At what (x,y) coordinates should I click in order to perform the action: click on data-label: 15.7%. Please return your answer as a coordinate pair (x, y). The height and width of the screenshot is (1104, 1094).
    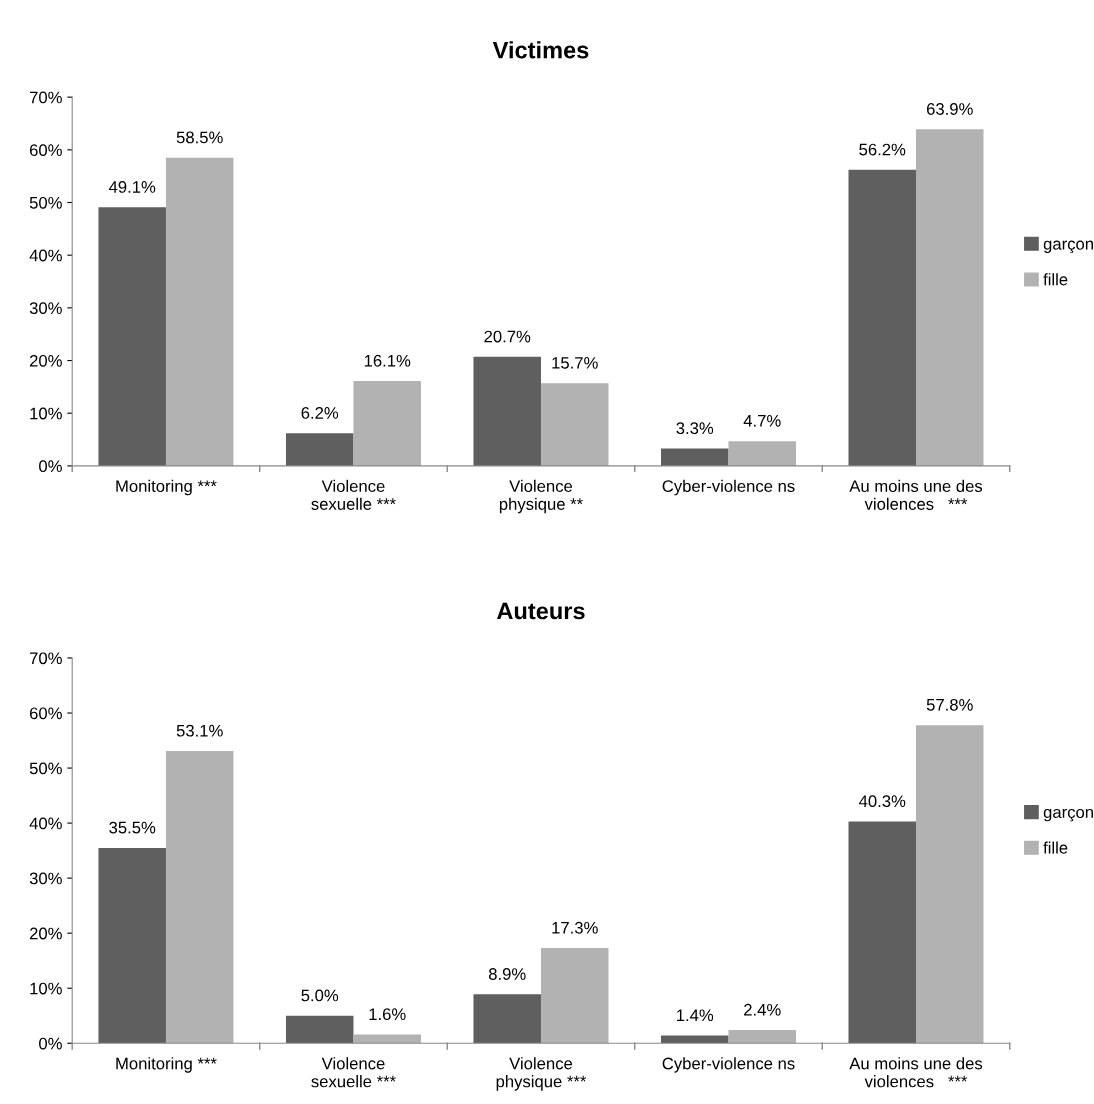
    Looking at the image, I should click on (575, 363).